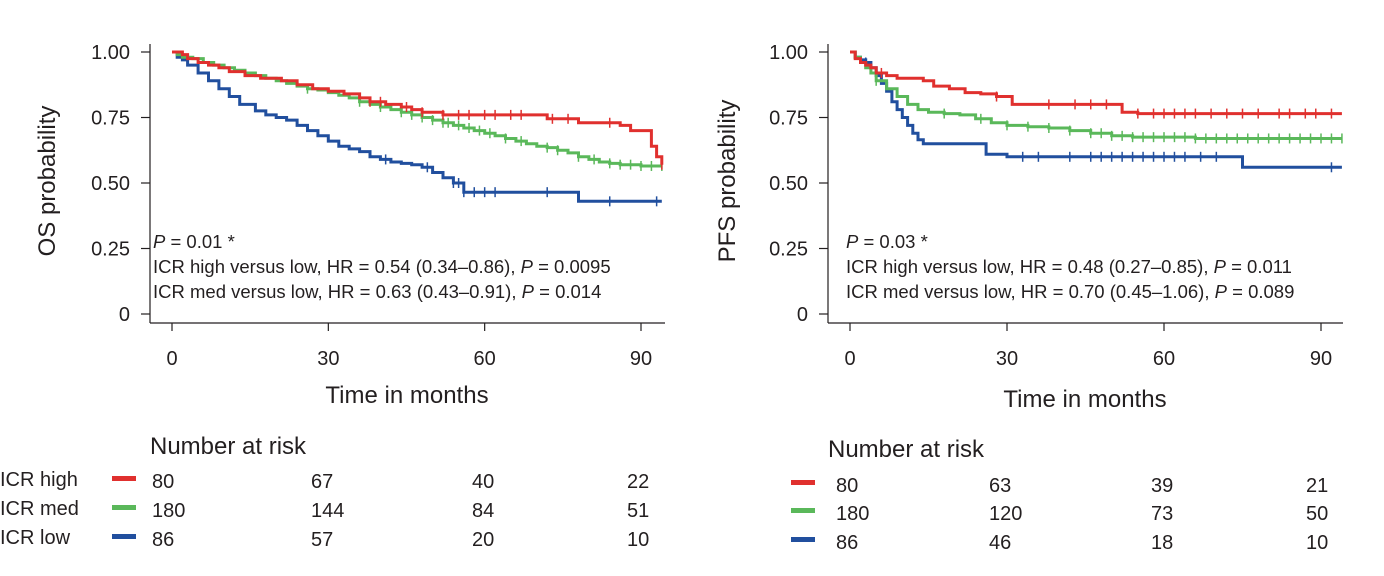 This screenshot has height=576, width=1384. I want to click on risk-value: 120, so click(1005, 514).